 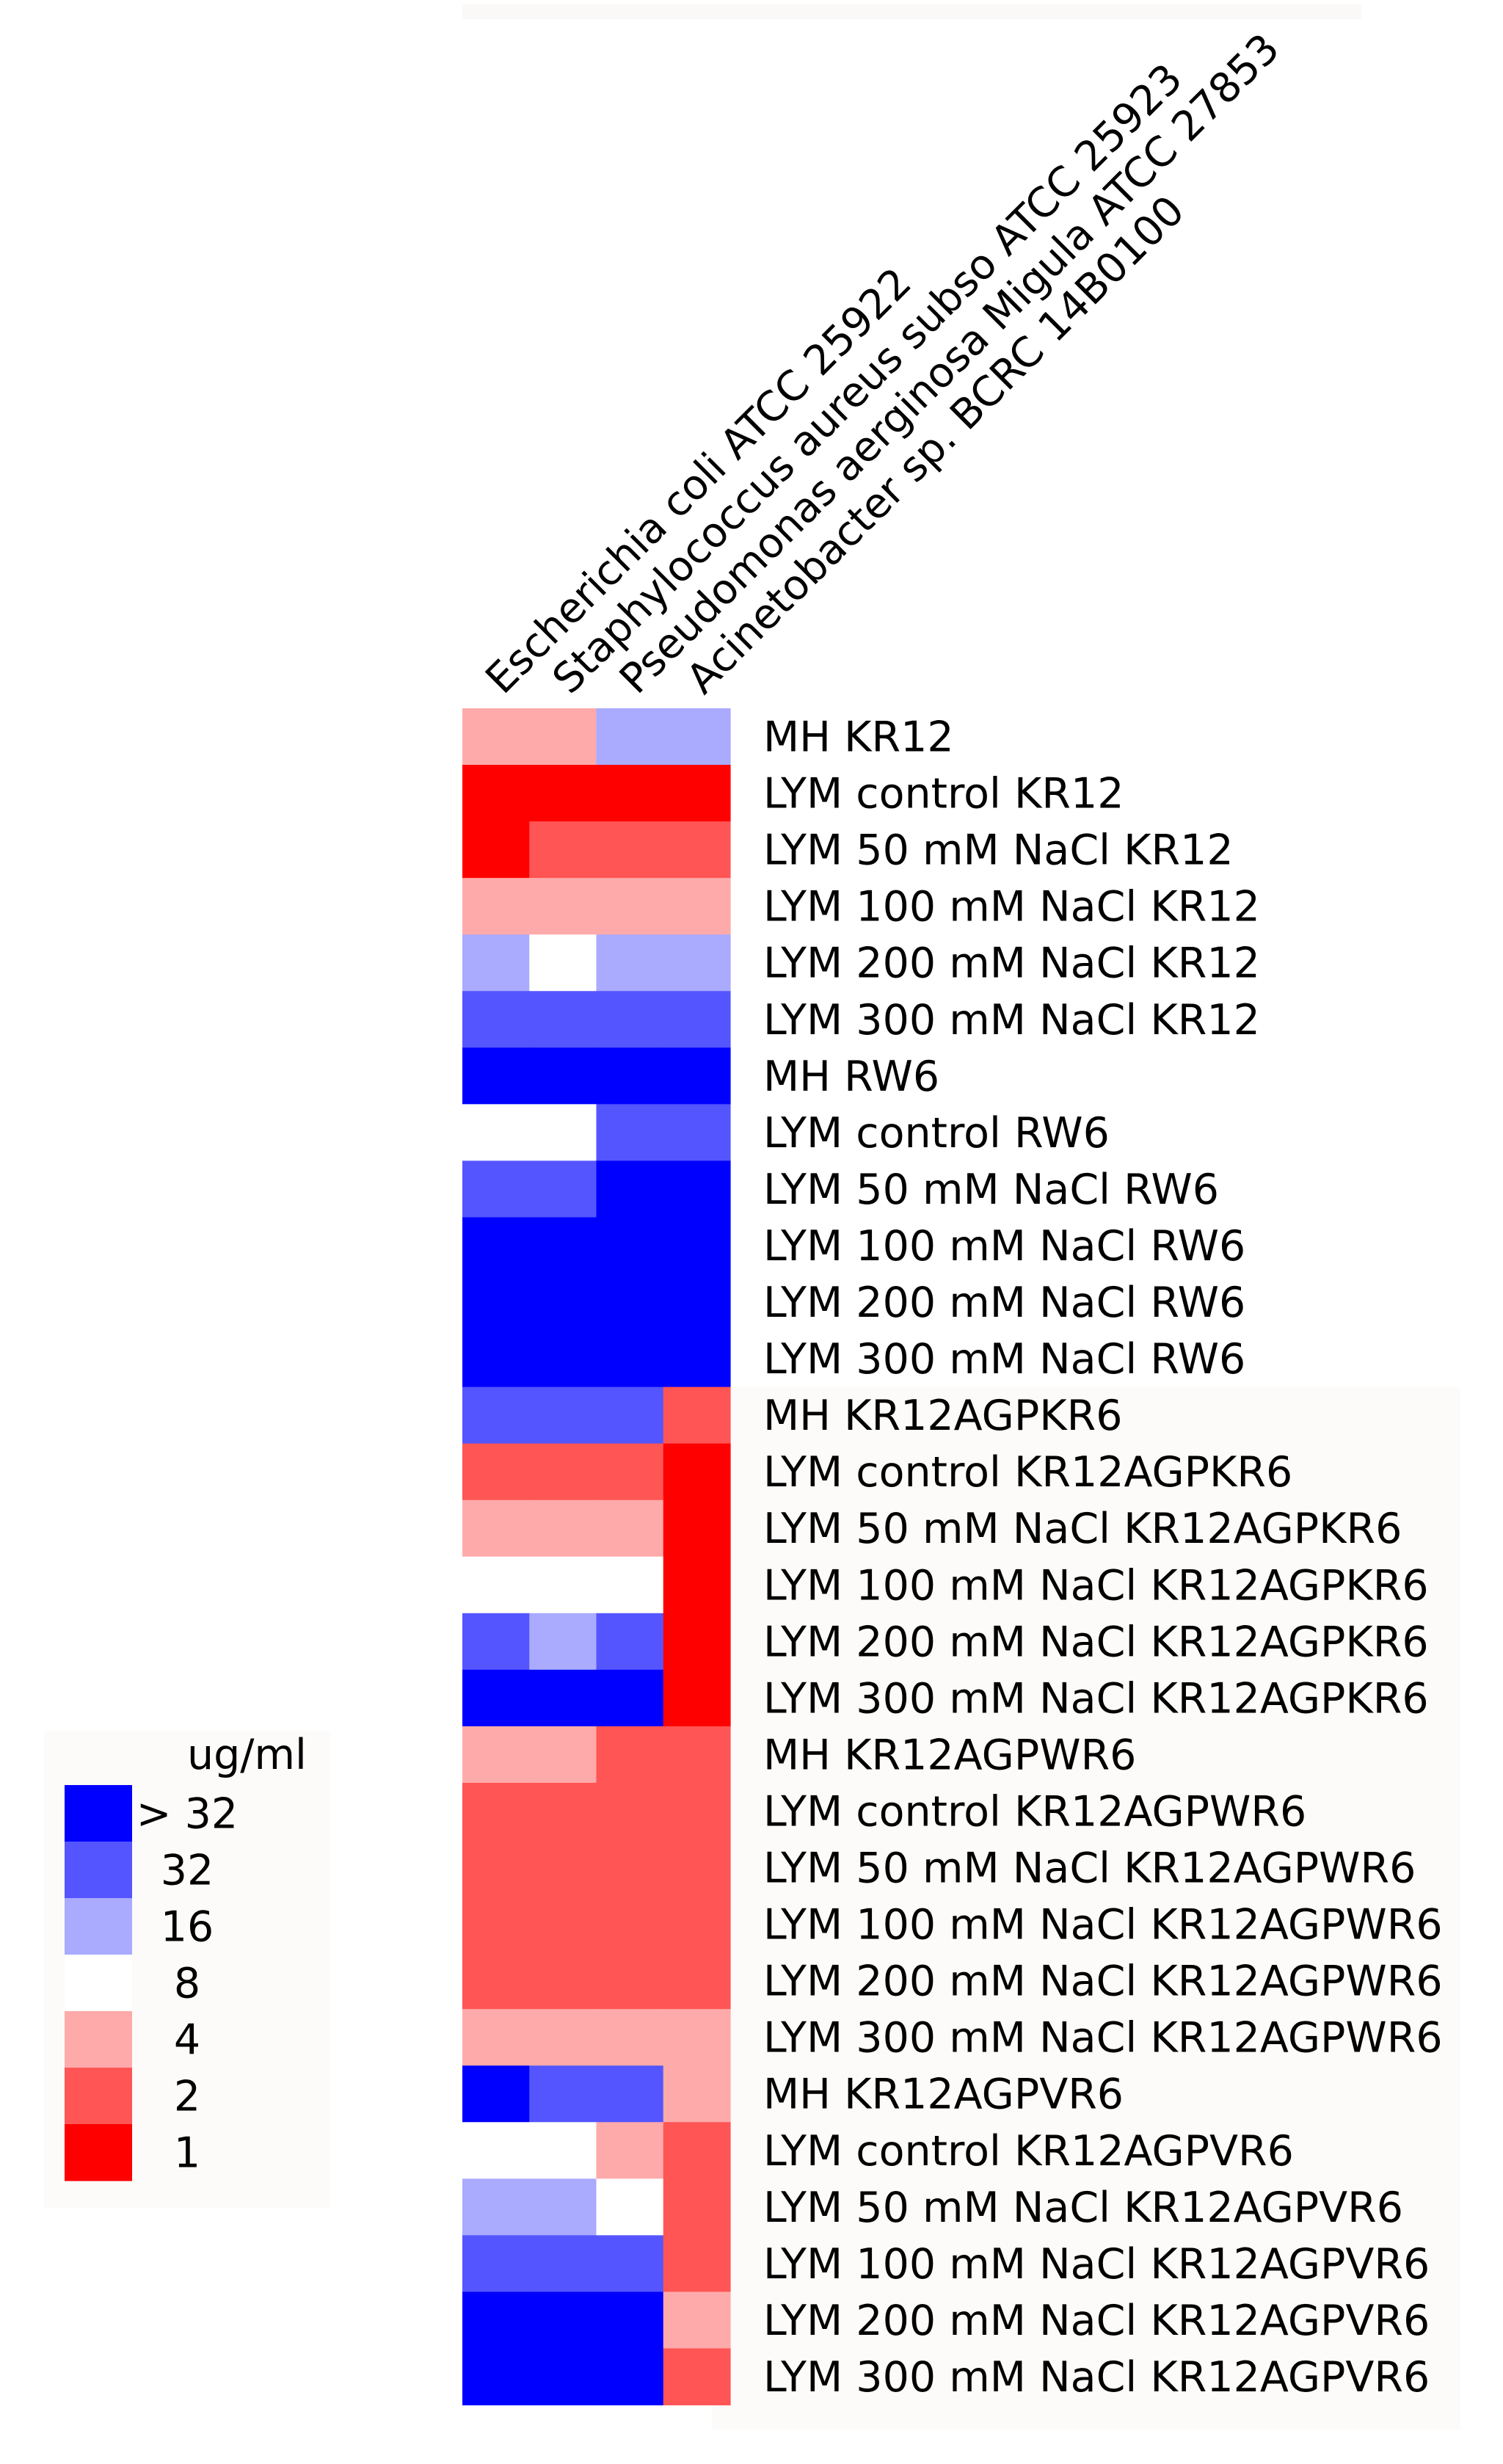 I want to click on row-label: LYM control RW6, so click(x=936, y=1133).